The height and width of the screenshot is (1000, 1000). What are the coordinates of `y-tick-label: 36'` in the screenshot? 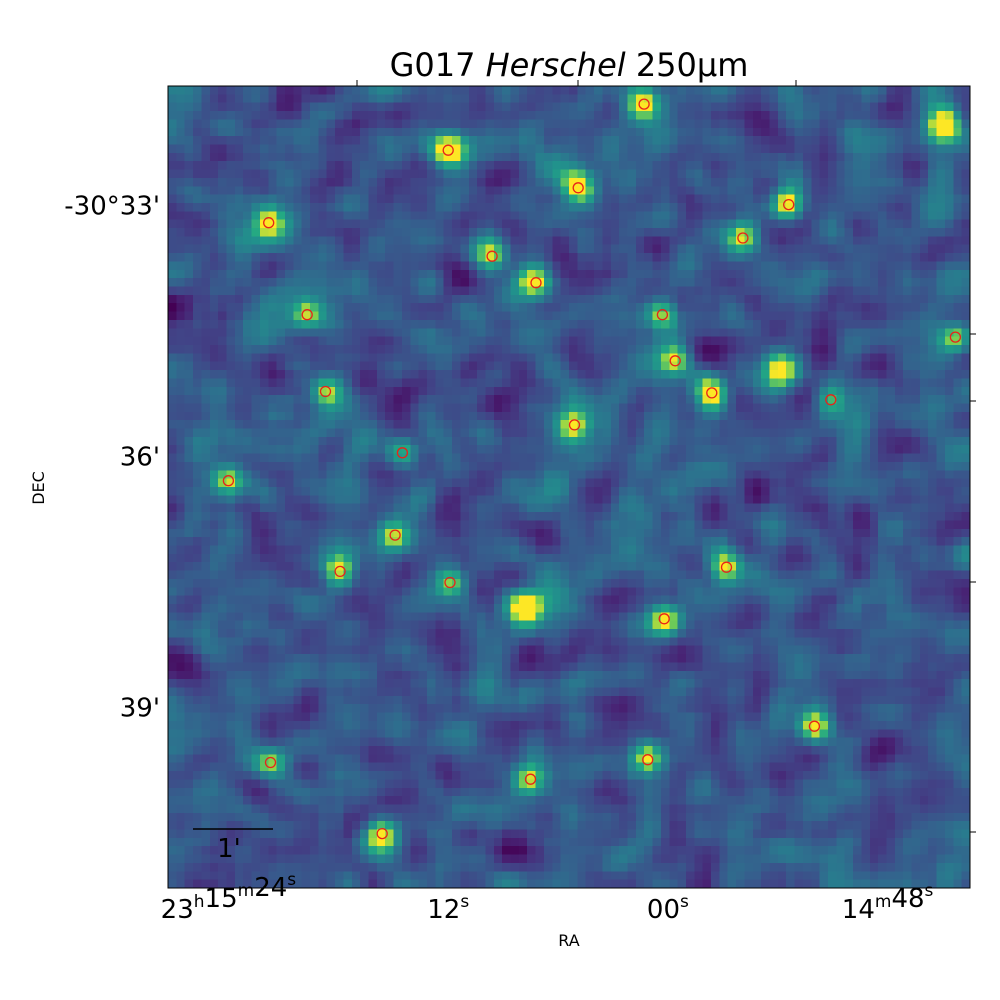 It's located at (140, 458).